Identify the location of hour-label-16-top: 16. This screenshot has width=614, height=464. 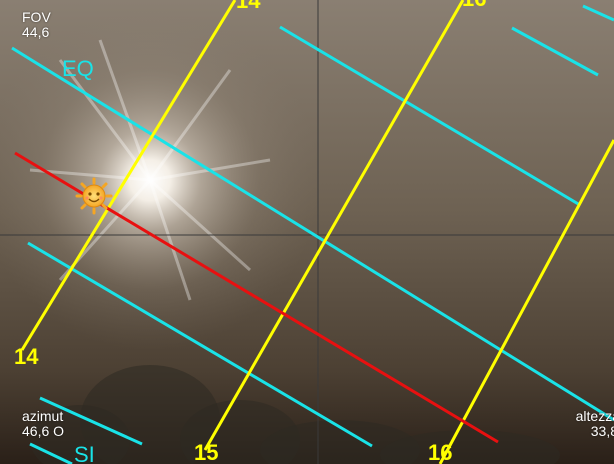
(474, 5).